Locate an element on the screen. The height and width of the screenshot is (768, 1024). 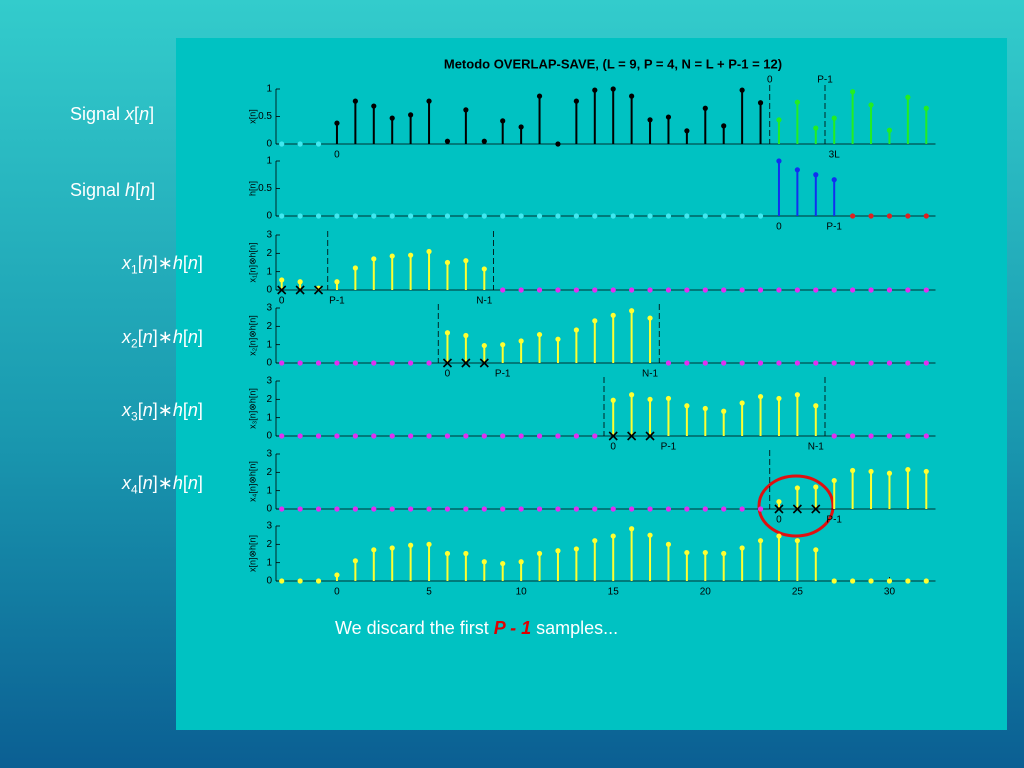
x-tick-label: 5 is located at coordinates (429, 592).